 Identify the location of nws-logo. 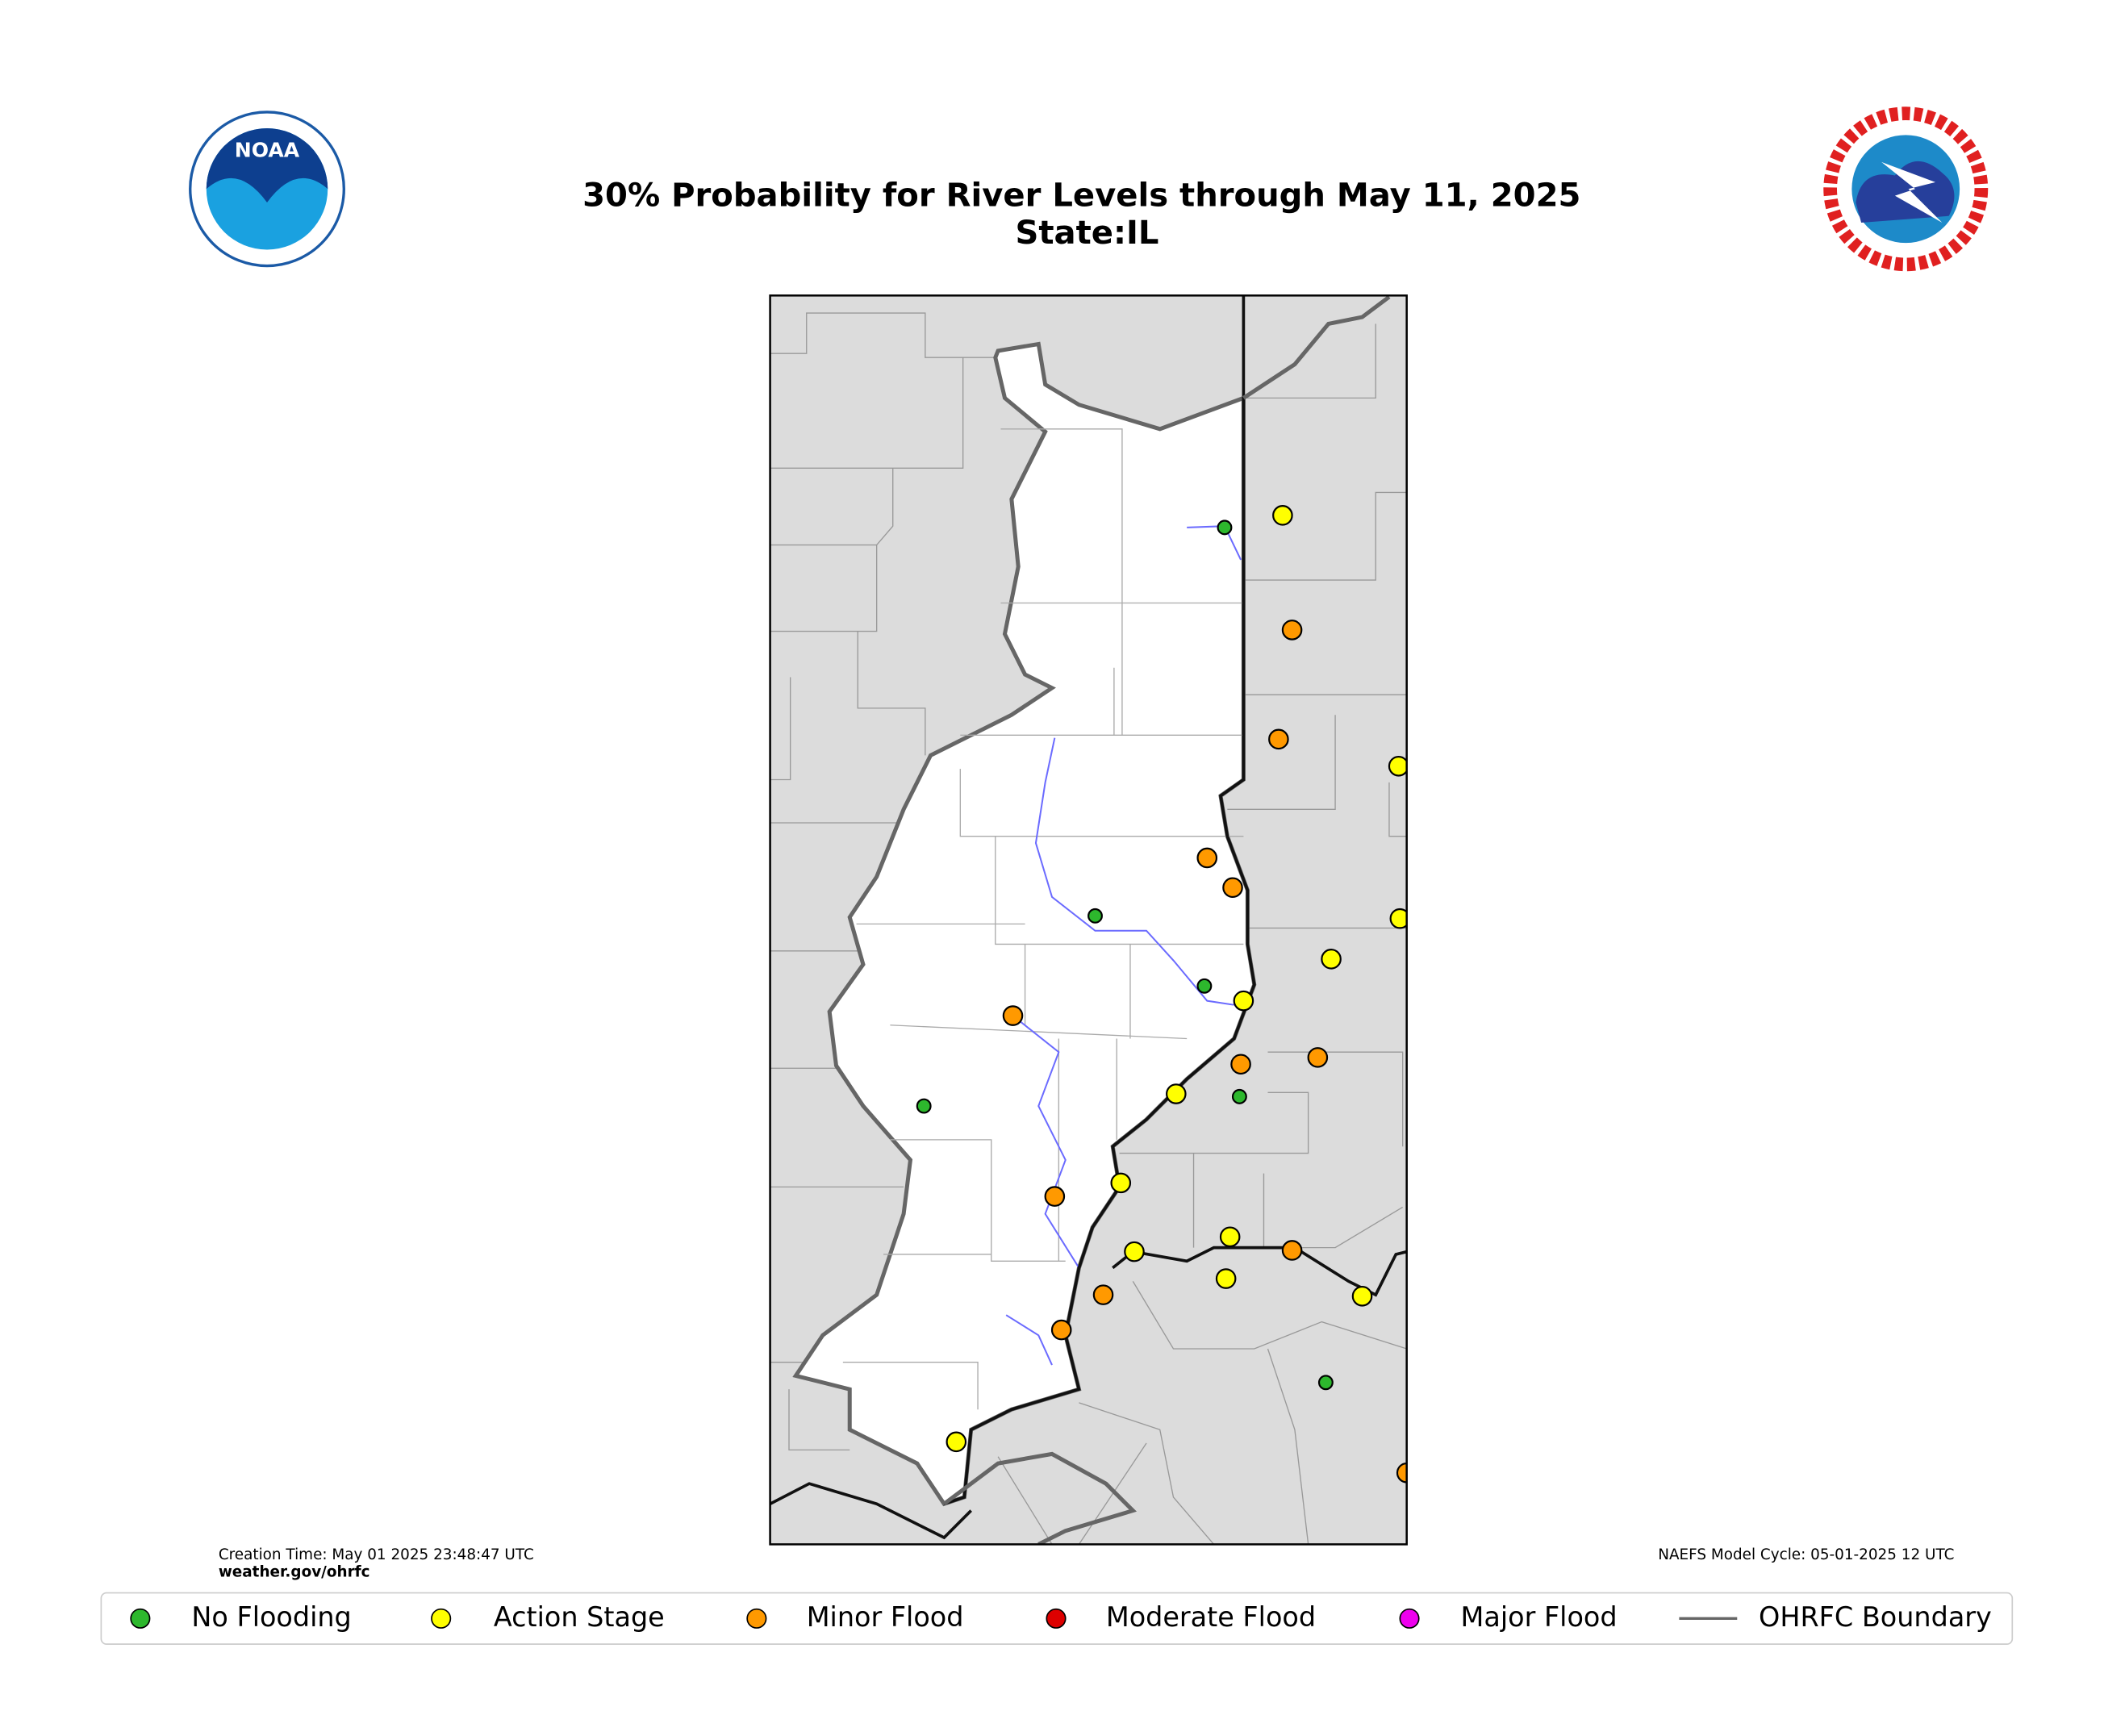
(1906, 189).